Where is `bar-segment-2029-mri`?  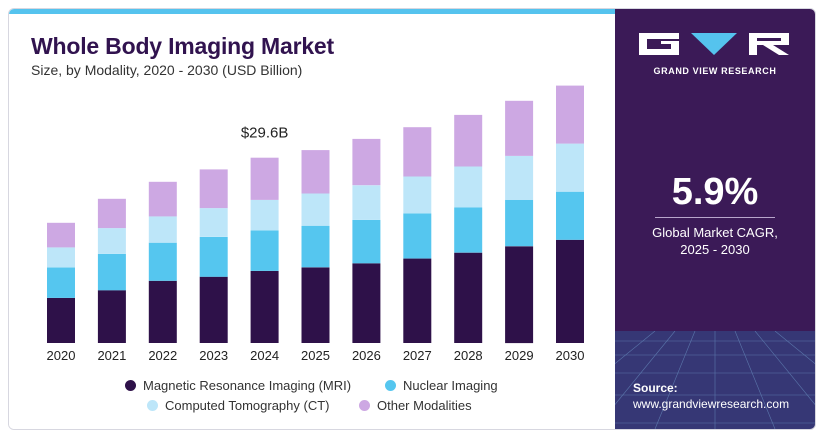 bar-segment-2029-mri is located at coordinates (519, 295).